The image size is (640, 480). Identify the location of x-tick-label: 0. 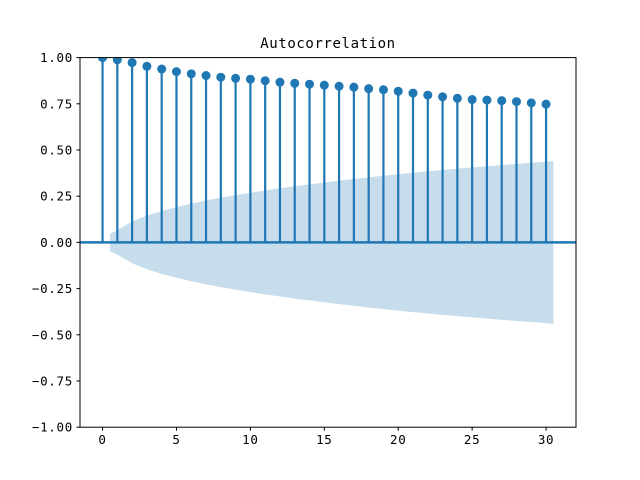
(102, 439).